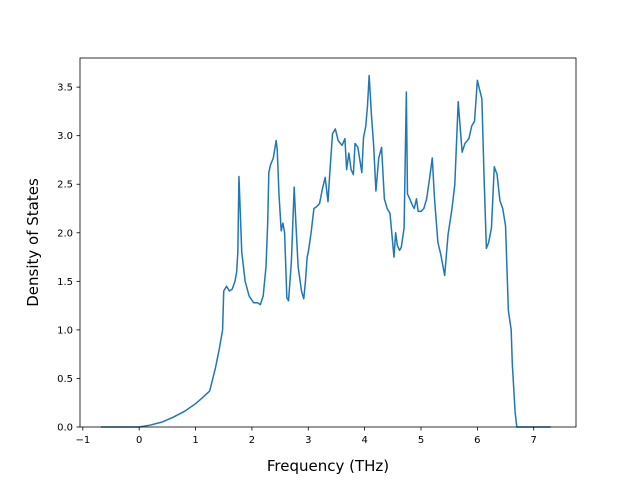  I want to click on x-tick-label: 2, so click(252, 440).